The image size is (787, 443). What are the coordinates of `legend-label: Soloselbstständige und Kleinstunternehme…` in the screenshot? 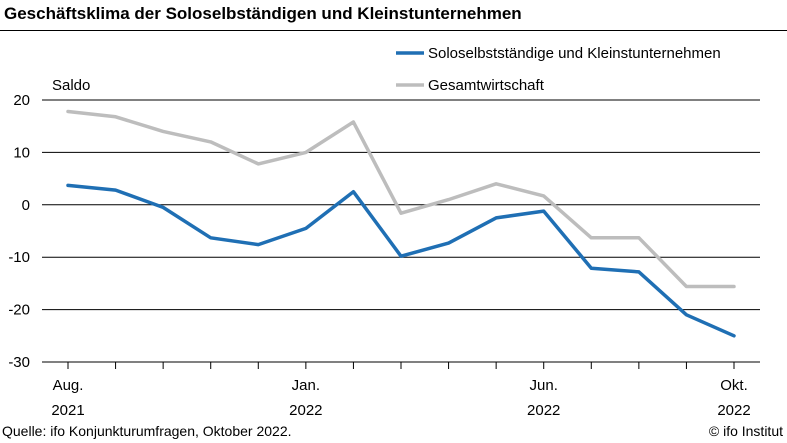 It's located at (574, 53).